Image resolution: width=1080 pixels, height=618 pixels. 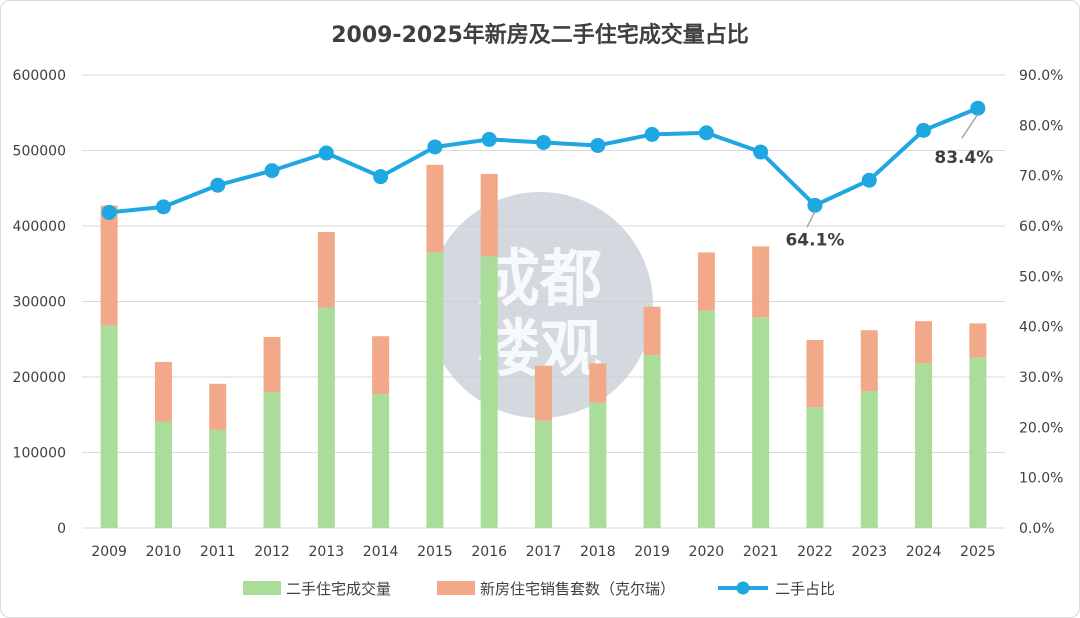 What do you see at coordinates (338, 589) in the screenshot?
I see `legend-label: 二手住宅成交量` at bounding box center [338, 589].